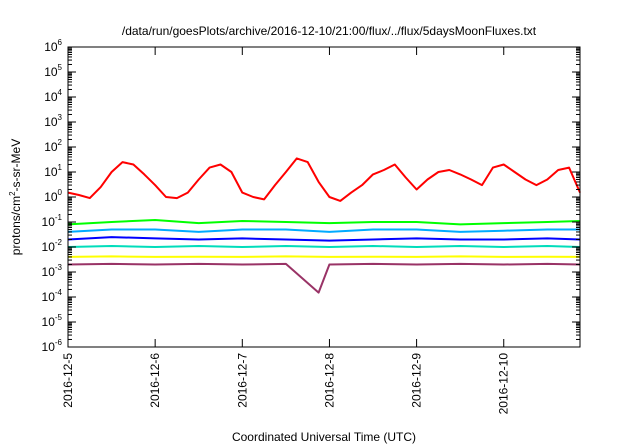 This screenshot has height=448, width=640. I want to click on y-tick-label: 10⁻¹, so click(52, 221).